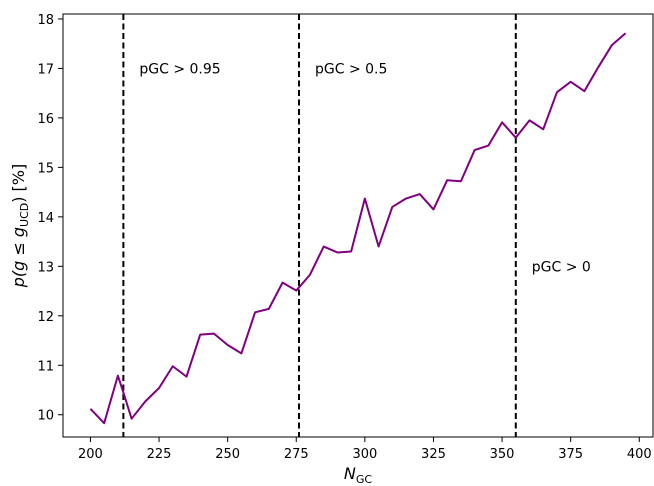  I want to click on y-axis-label-subscript: UCD, so click(24, 215).